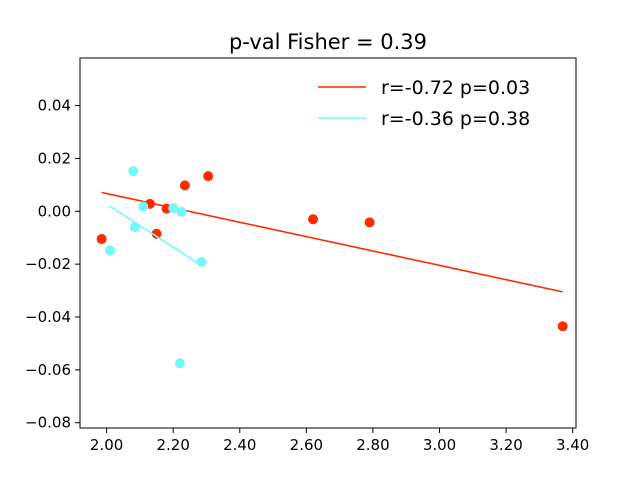 This screenshot has width=640, height=480. I want to click on series-2-fit-line, so click(155, 236).